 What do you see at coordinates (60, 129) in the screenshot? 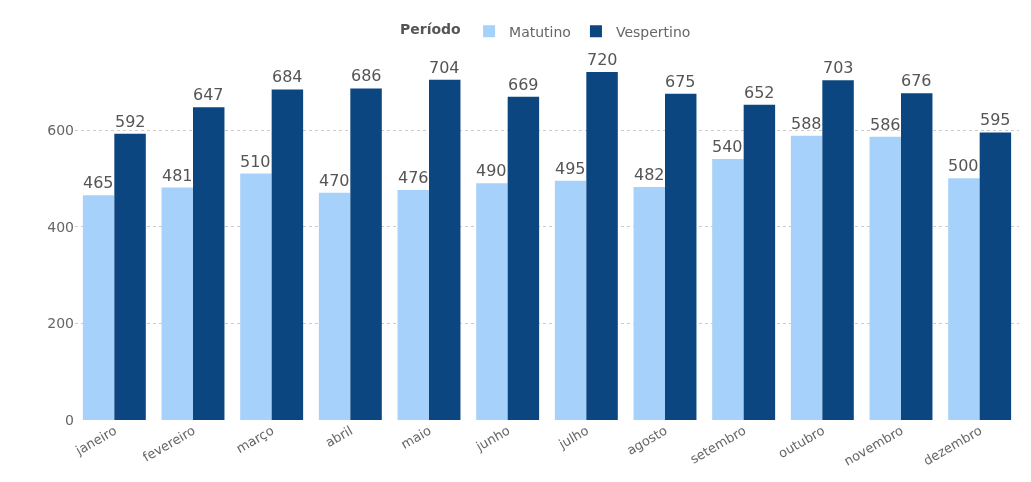
I see `y-tick-label: 600` at bounding box center [60, 129].